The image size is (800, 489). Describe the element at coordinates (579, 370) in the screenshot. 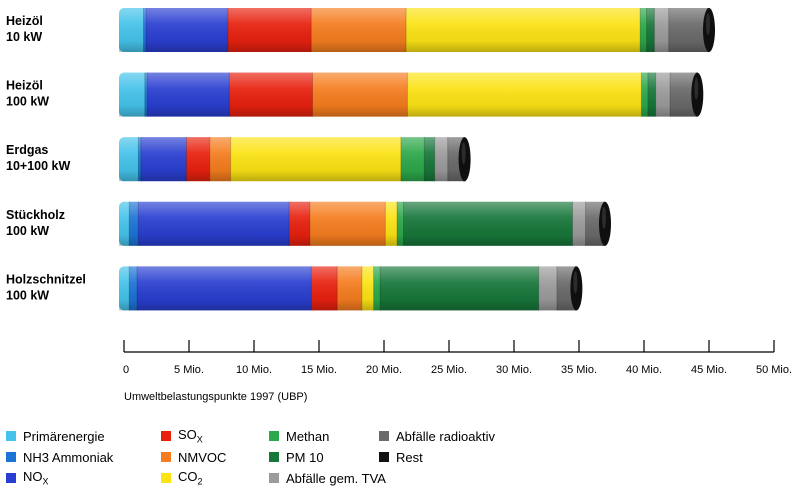

I see `x-tick-label: 35 Mio.` at that location.